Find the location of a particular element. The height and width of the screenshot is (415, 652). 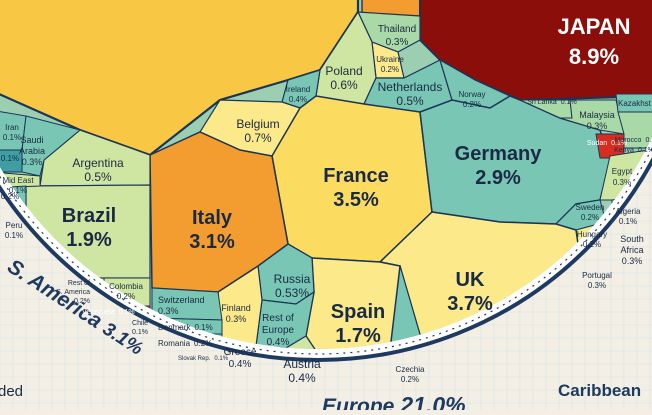

label-algeria-value: 0.1% is located at coordinates (628, 221).